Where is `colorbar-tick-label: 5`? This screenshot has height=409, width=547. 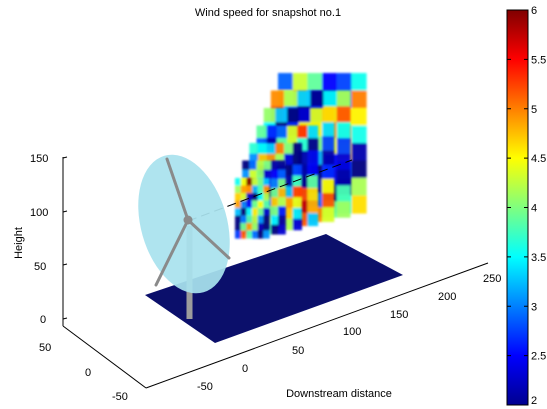
colorbar-tick-label: 5 is located at coordinates (534, 110).